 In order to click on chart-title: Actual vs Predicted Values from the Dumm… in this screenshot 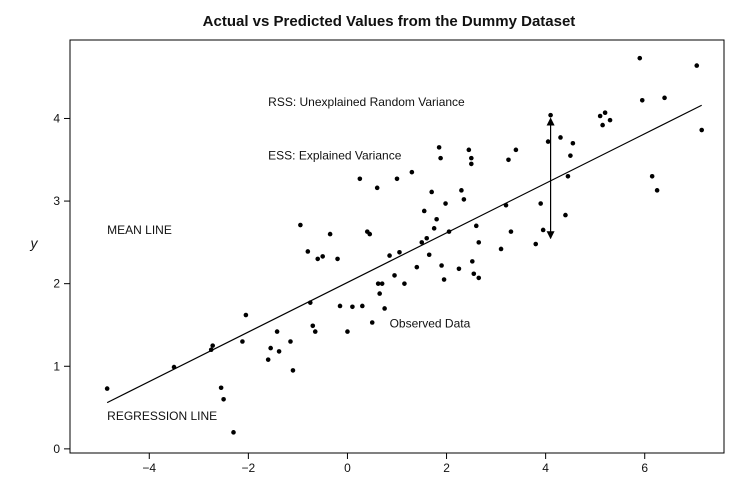, I will do `click(389, 21)`.